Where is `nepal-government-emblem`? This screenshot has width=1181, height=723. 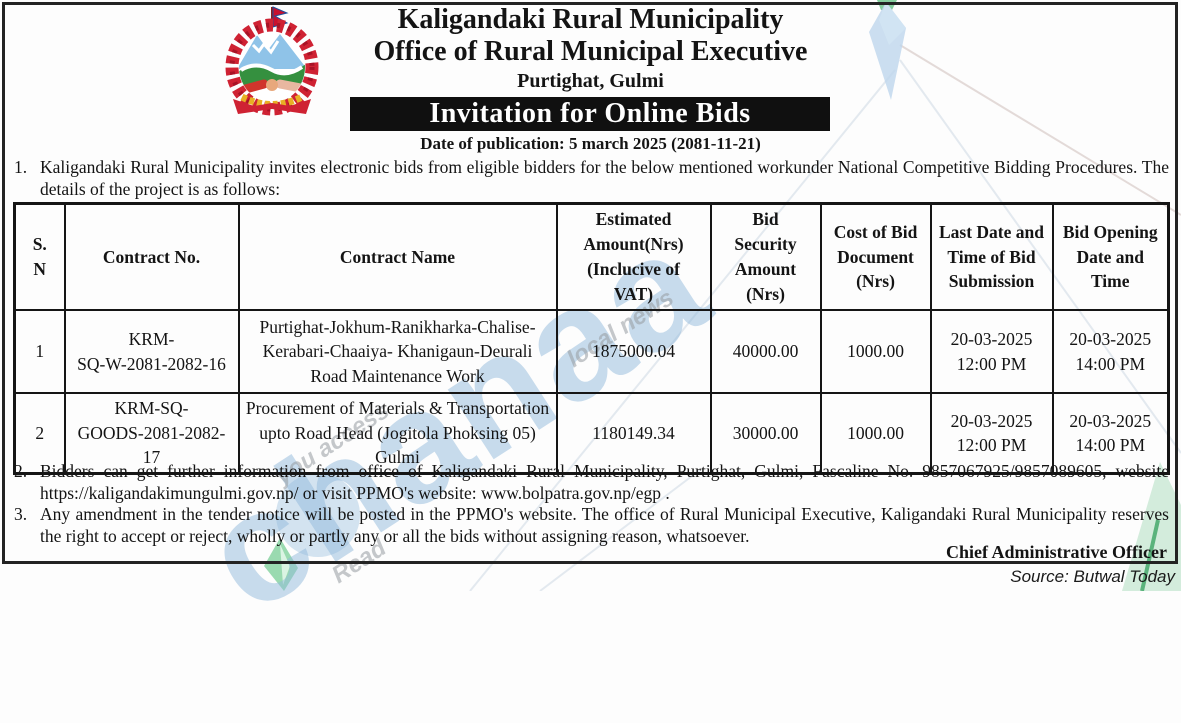
nepal-government-emblem is located at coordinates (272, 61).